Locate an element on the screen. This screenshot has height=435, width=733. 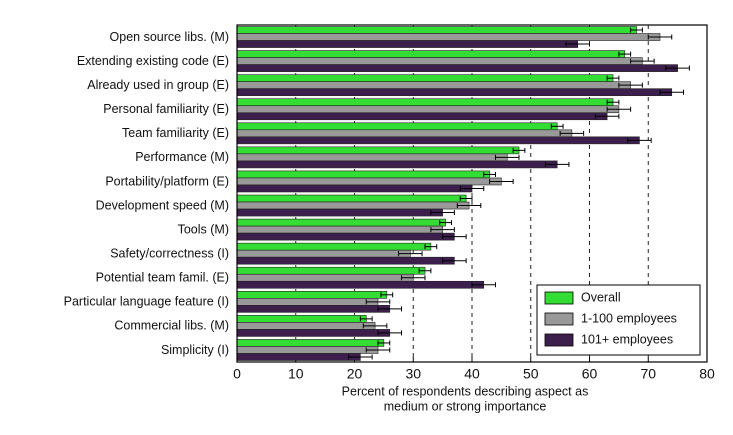
legend-label: 1-100 employees is located at coordinates (629, 318).